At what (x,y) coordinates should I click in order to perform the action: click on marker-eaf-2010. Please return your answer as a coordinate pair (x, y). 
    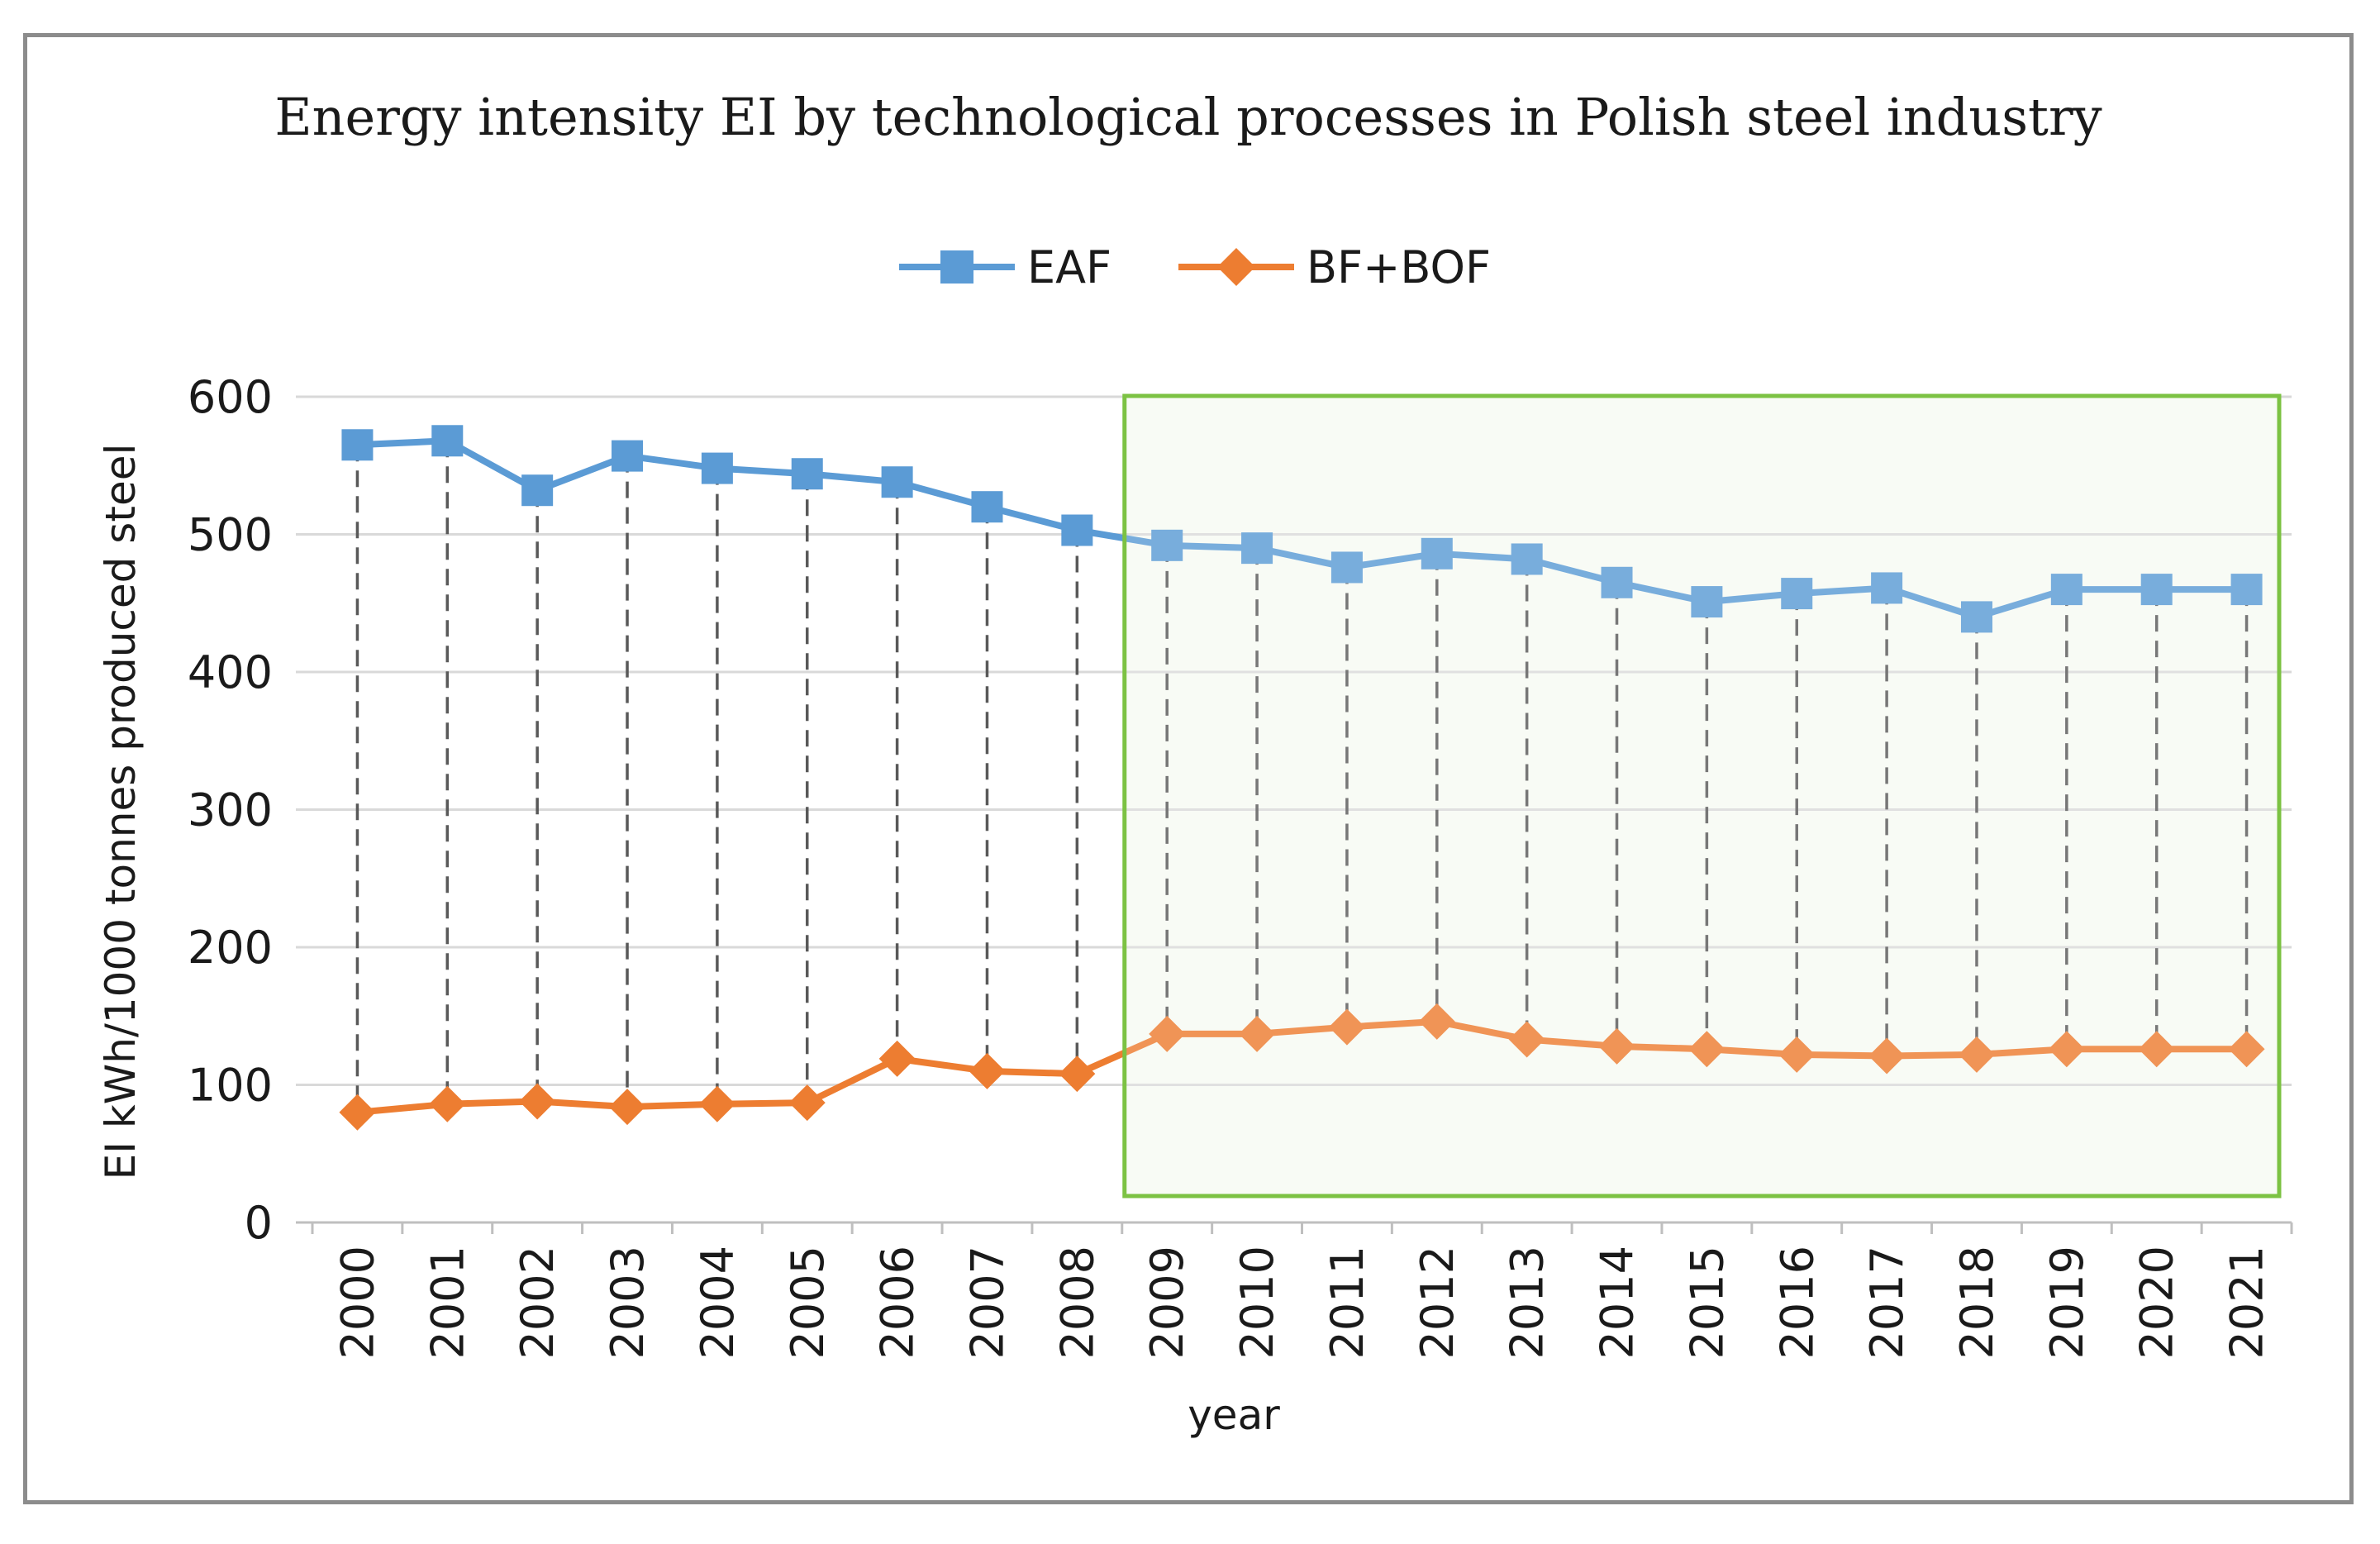
    Looking at the image, I should click on (1257, 548).